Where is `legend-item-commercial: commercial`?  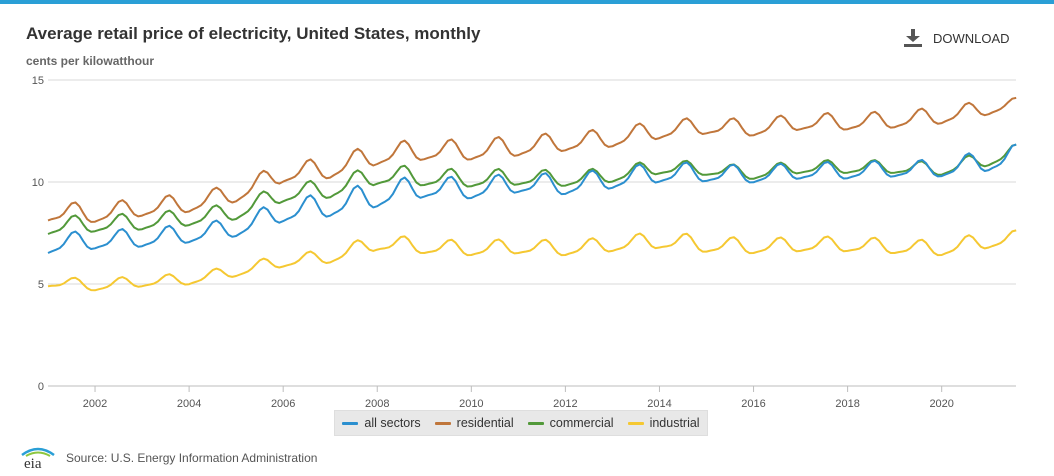 legend-item-commercial: commercial is located at coordinates (570, 423).